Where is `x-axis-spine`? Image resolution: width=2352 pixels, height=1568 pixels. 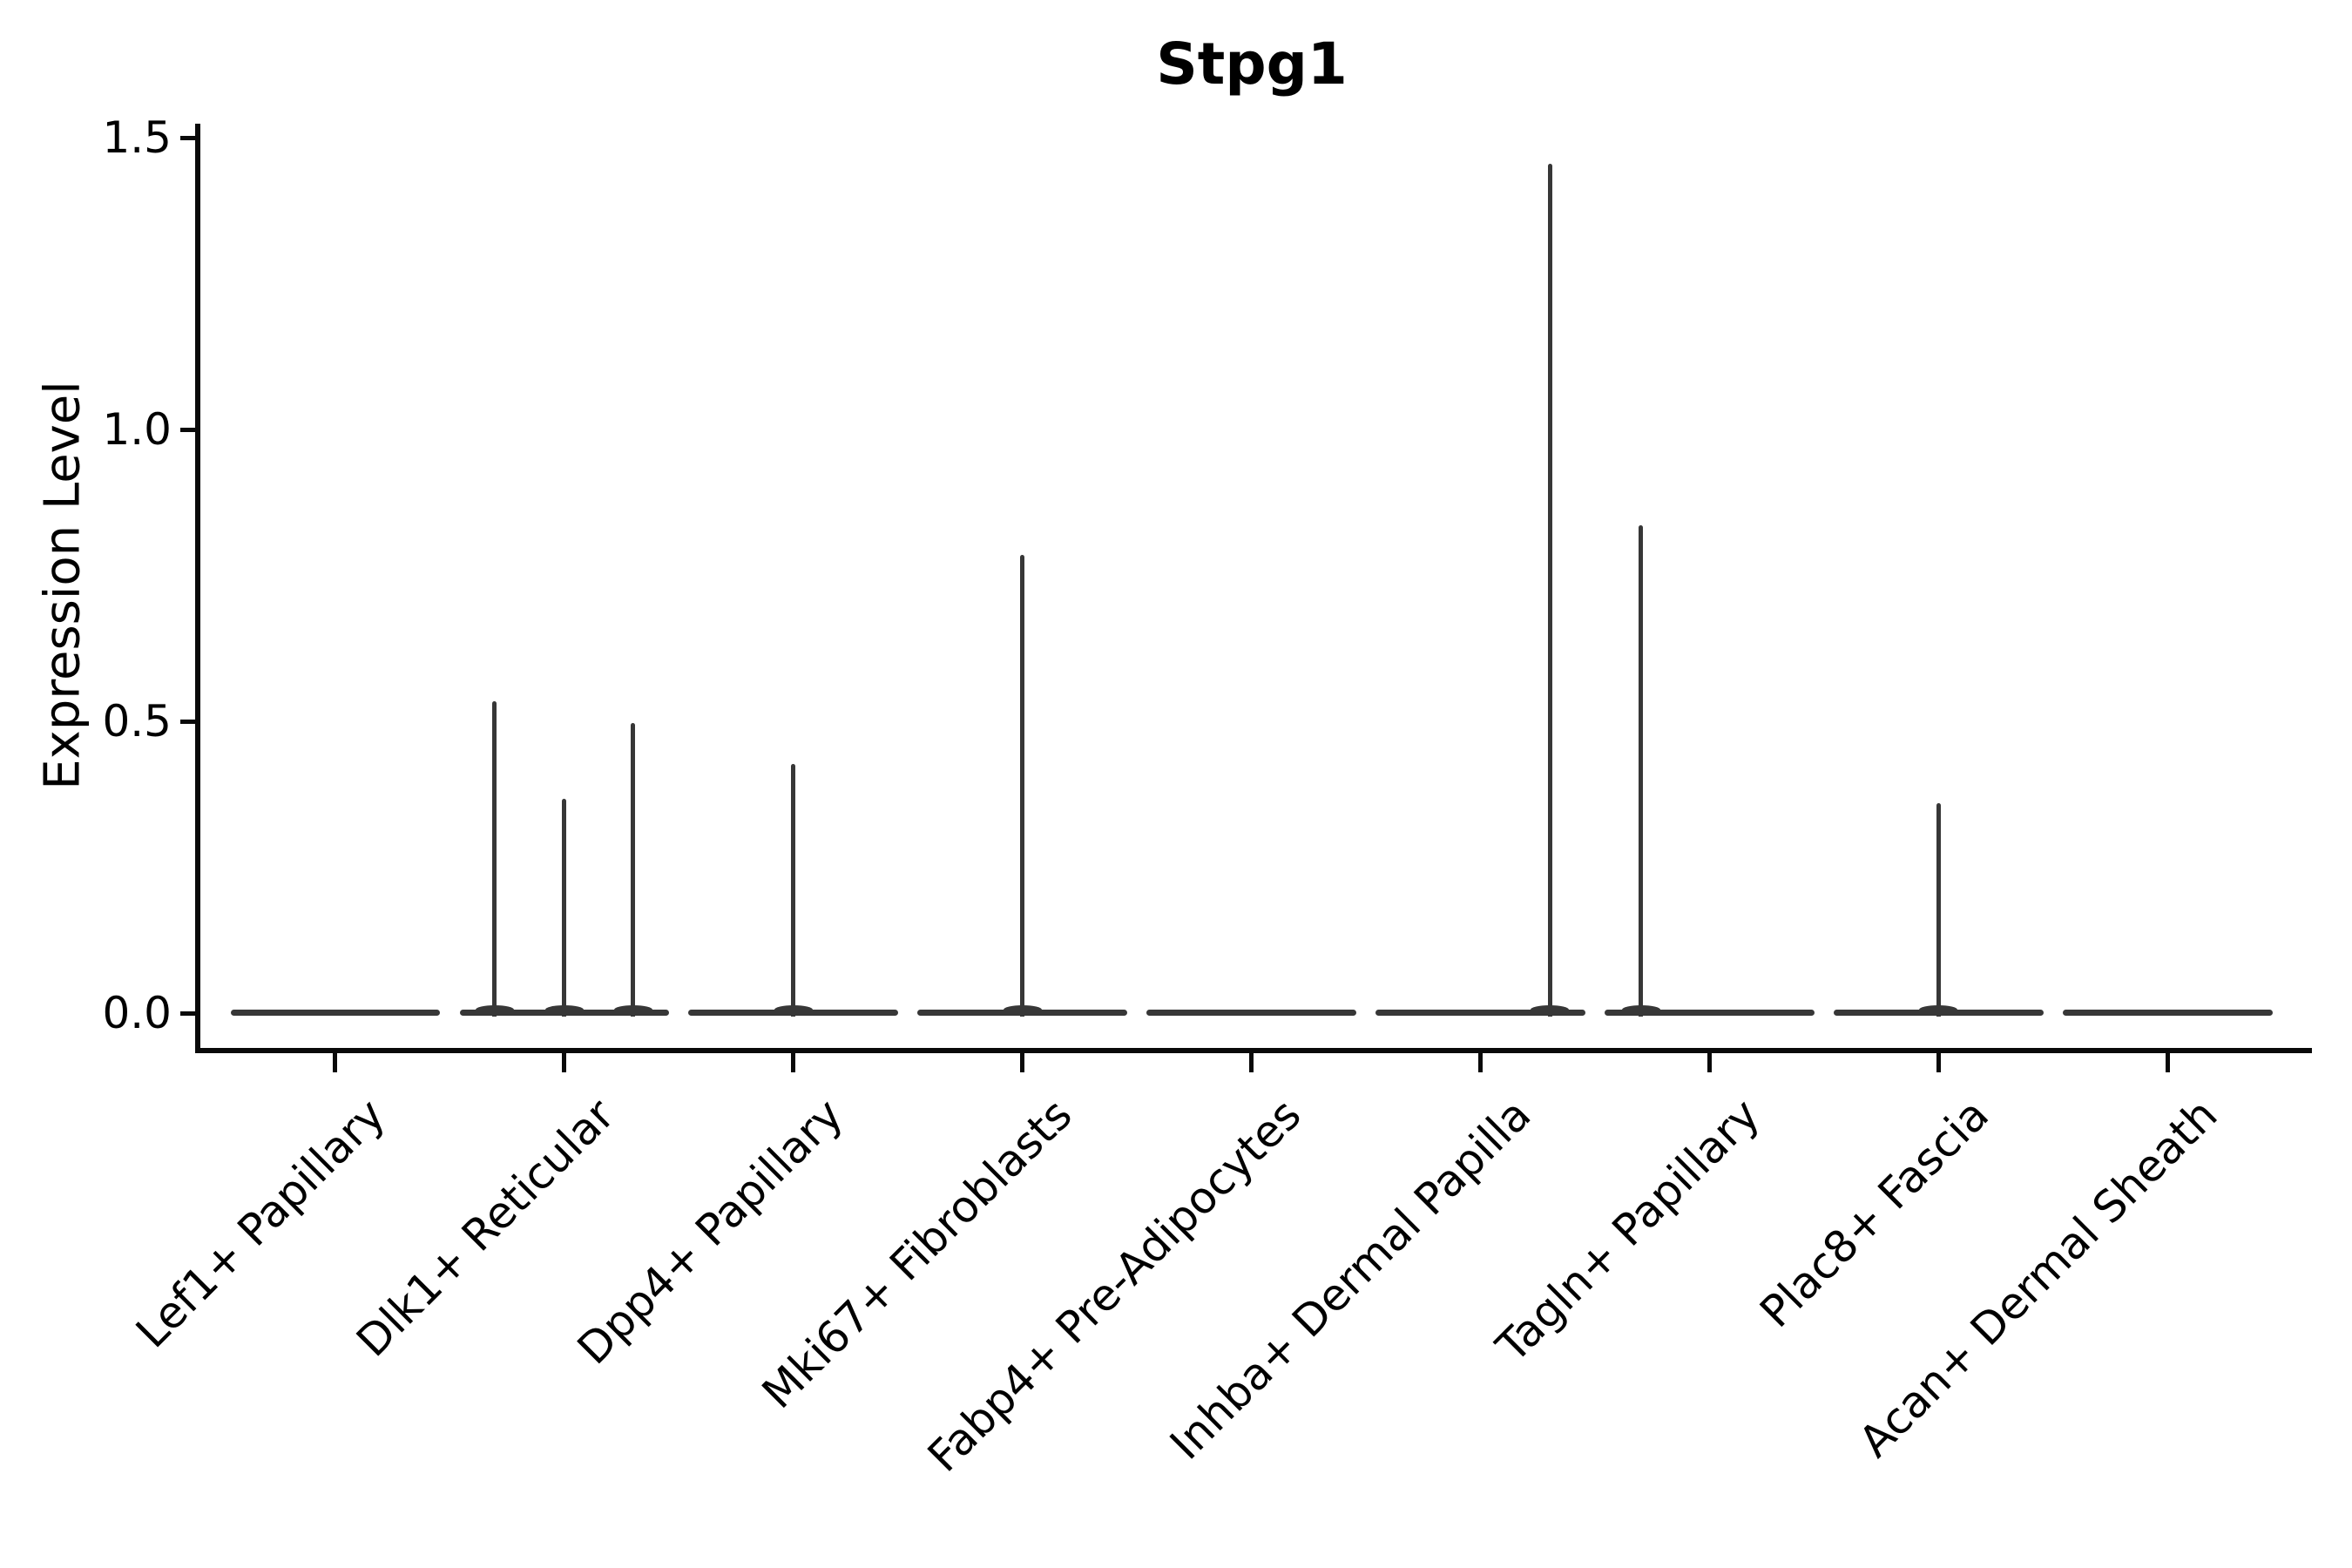
x-axis-spine is located at coordinates (1253, 1050).